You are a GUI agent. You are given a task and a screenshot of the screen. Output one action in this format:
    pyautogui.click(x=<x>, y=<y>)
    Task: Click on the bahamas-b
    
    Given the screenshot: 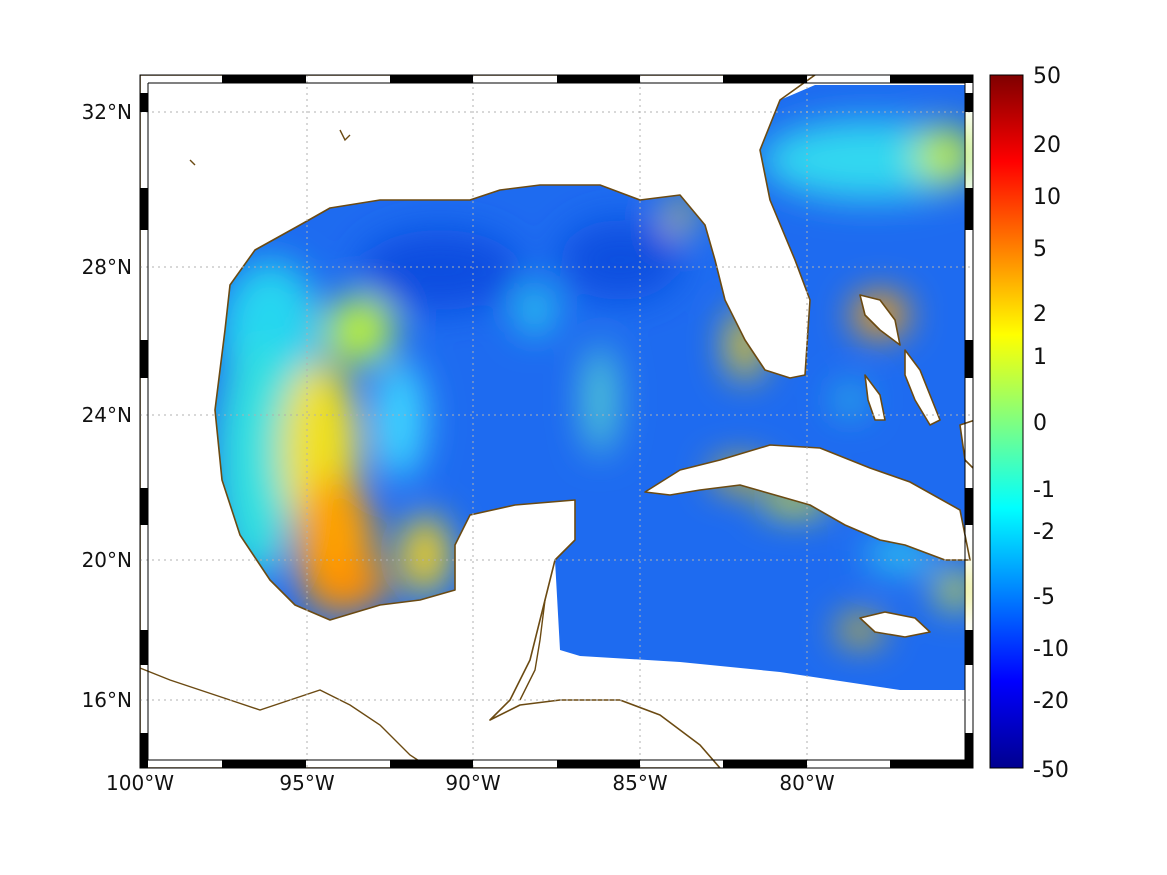 What is the action you would take?
    pyautogui.click(x=922, y=387)
    